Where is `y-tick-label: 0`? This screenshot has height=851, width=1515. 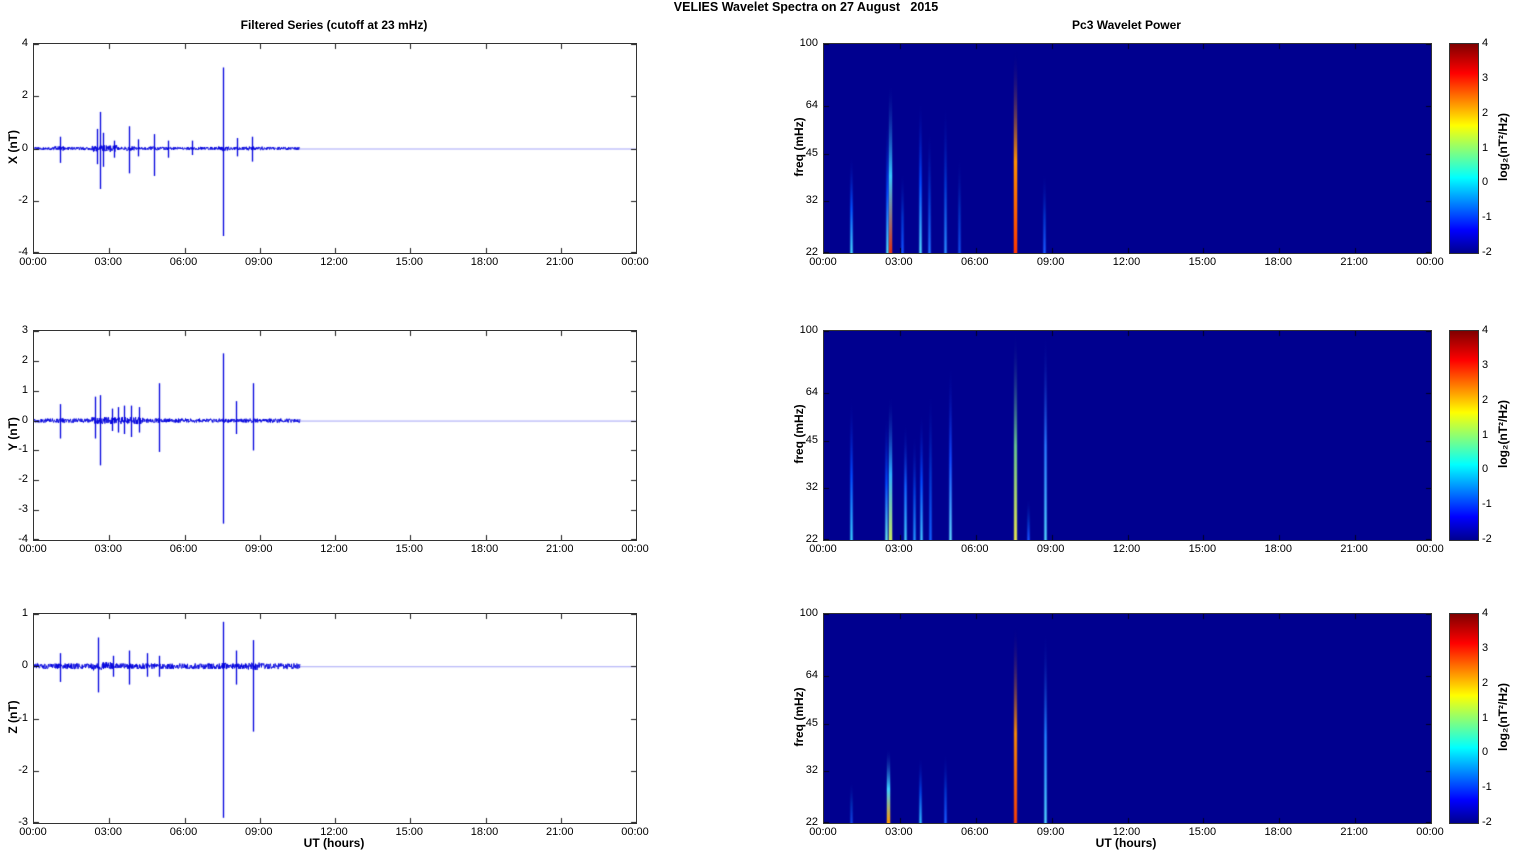 y-tick-label: 0 is located at coordinates (24, 665).